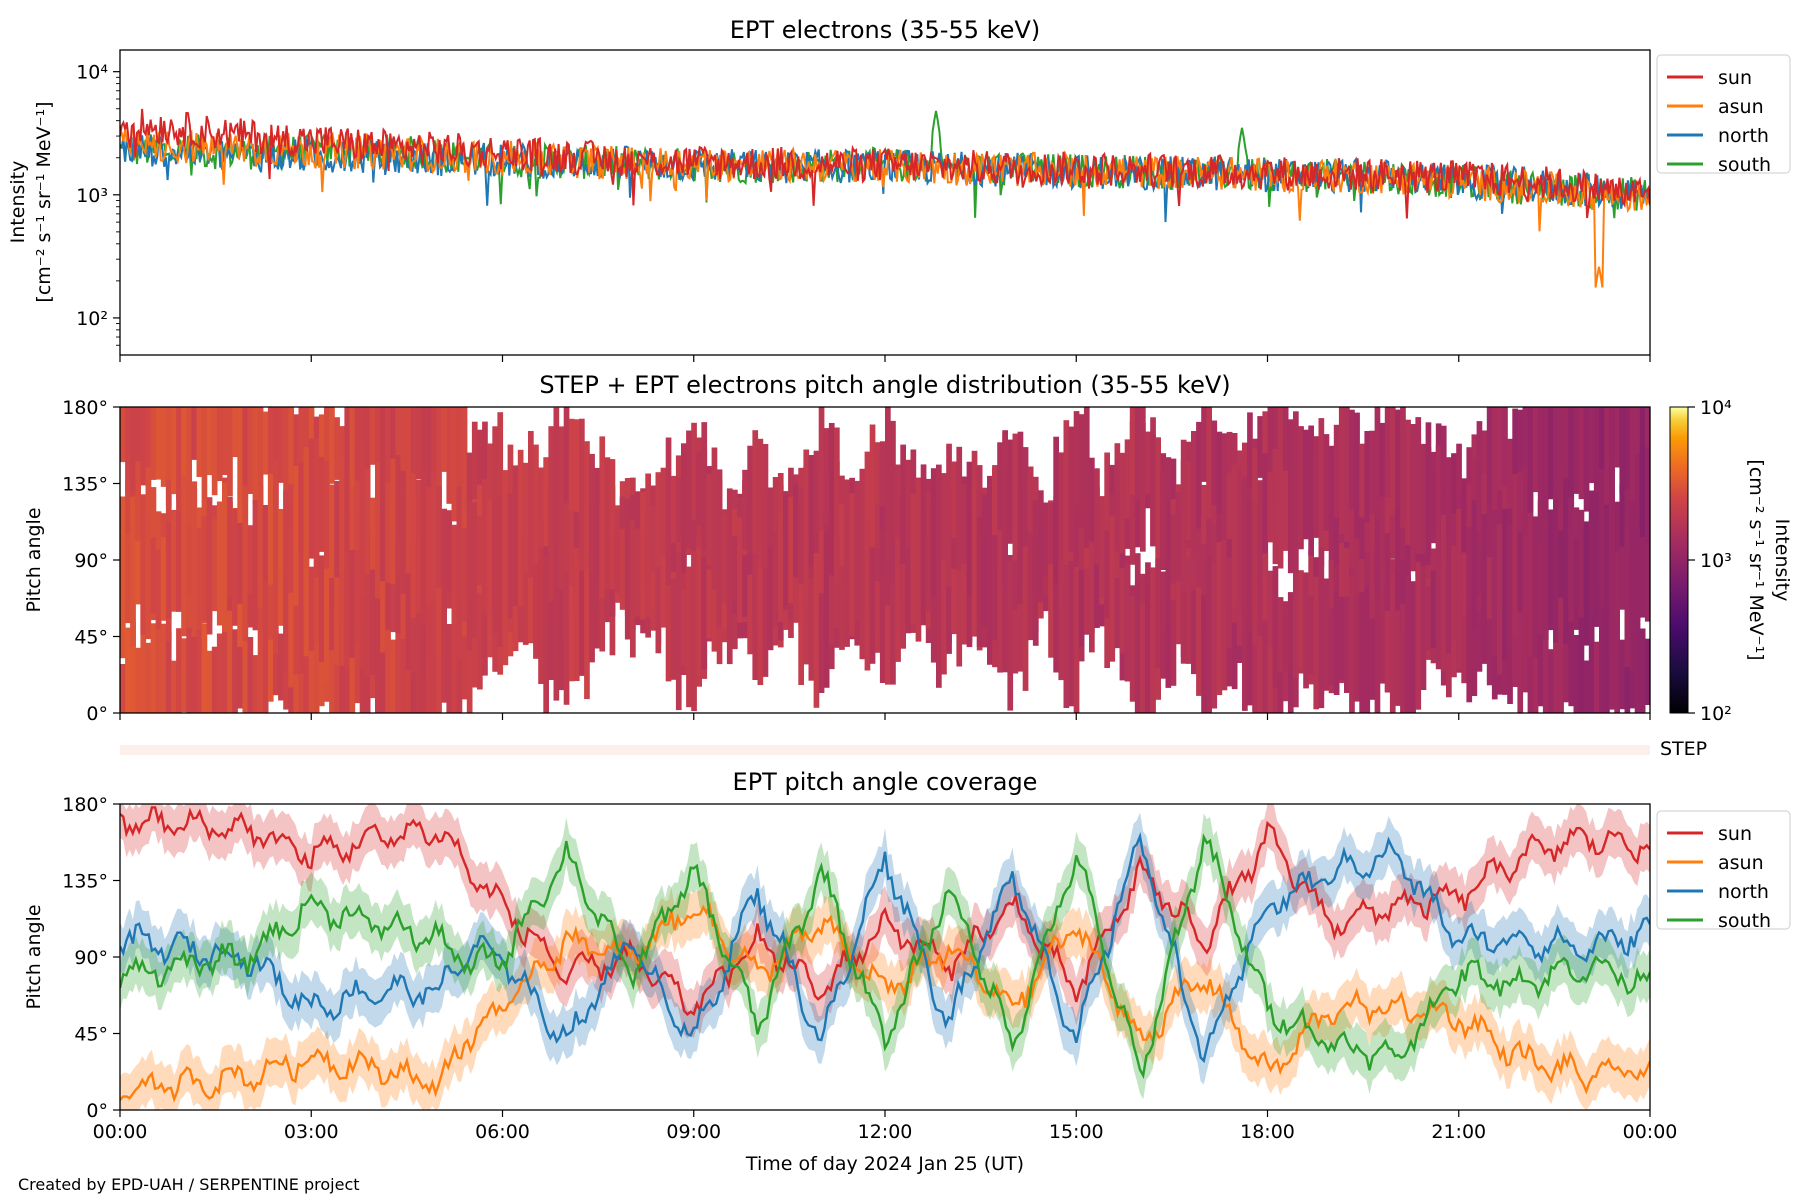  I want to click on x-tick-label: 03:00, so click(311, 1132).